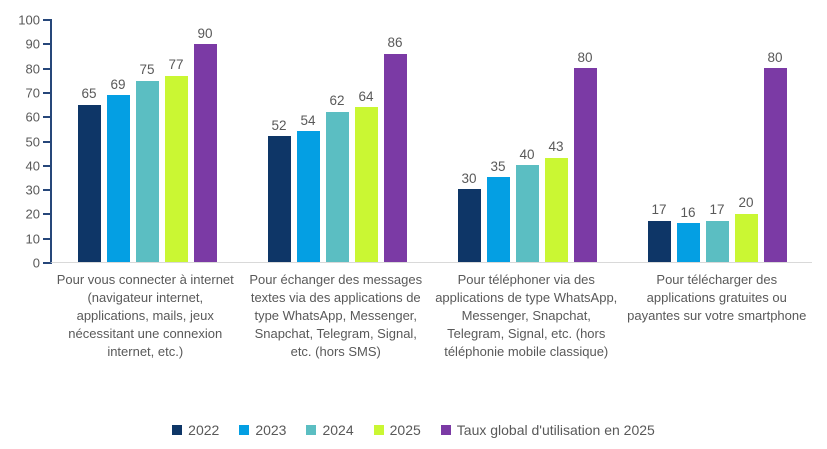  Describe the element at coordinates (32, 44) in the screenshot. I see `y-tick-label: 90` at that location.